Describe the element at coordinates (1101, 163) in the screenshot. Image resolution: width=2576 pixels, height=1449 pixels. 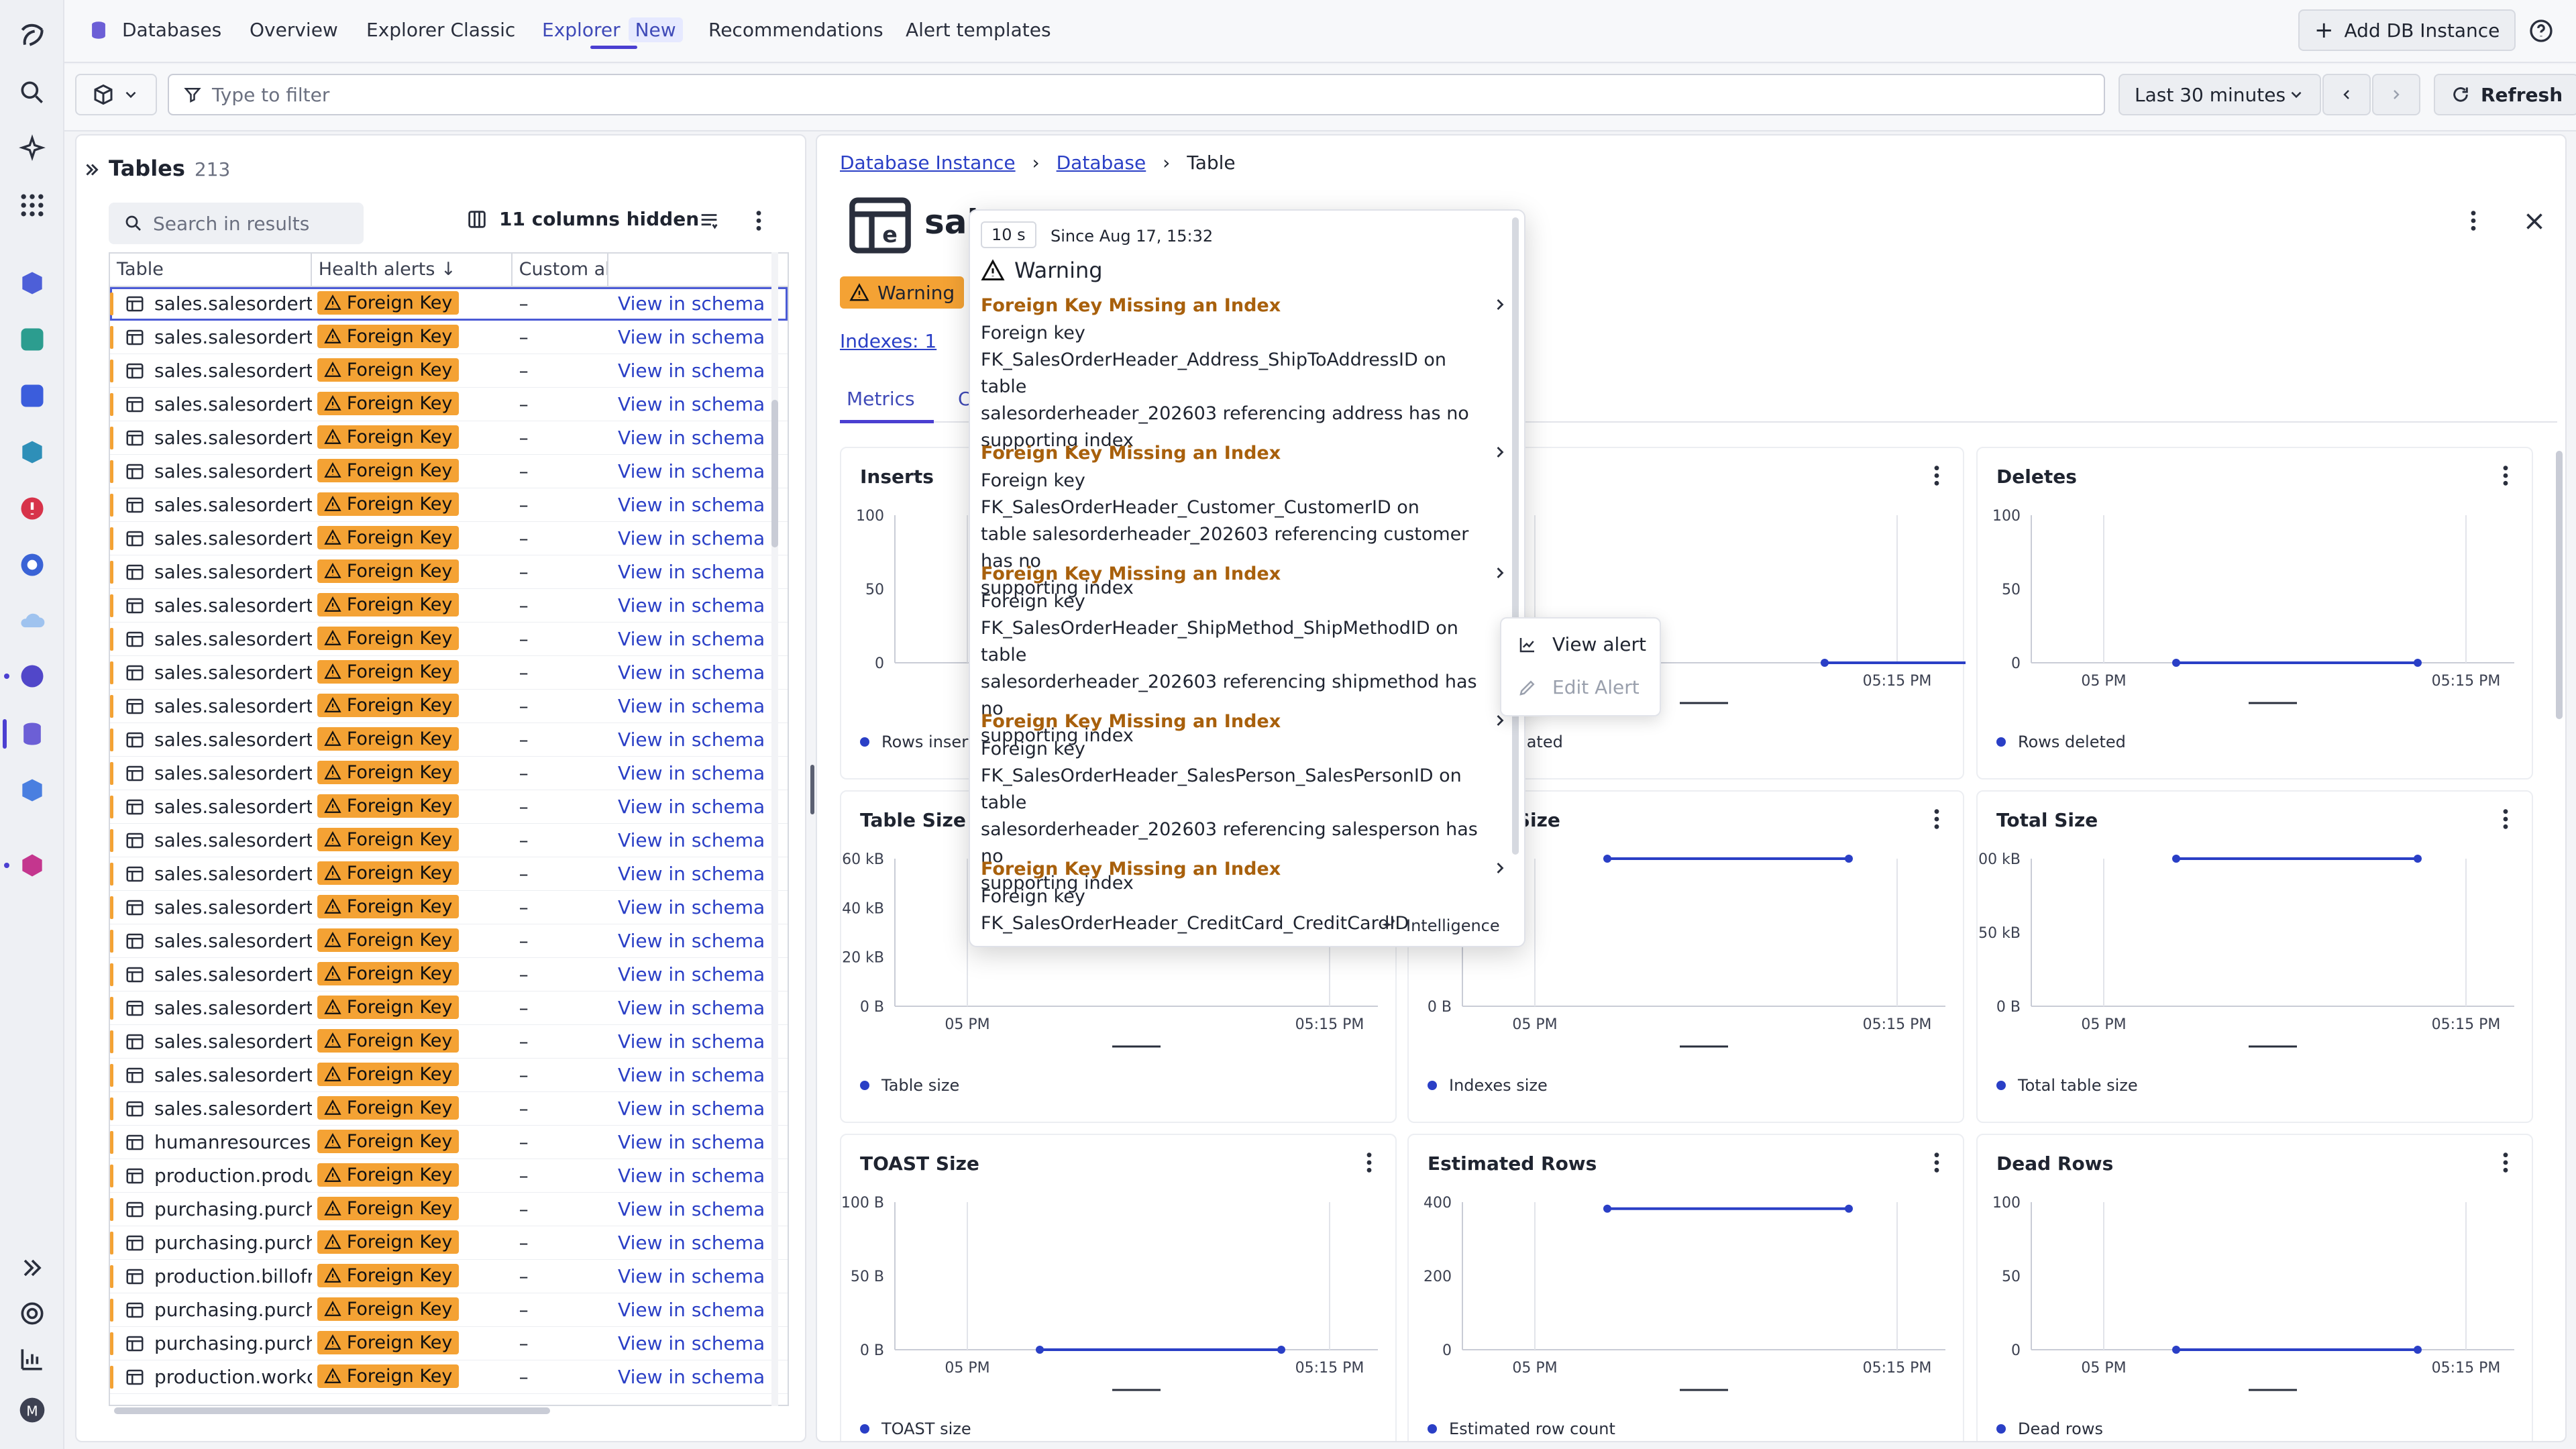
I see `breadcrumb-database: Database` at that location.